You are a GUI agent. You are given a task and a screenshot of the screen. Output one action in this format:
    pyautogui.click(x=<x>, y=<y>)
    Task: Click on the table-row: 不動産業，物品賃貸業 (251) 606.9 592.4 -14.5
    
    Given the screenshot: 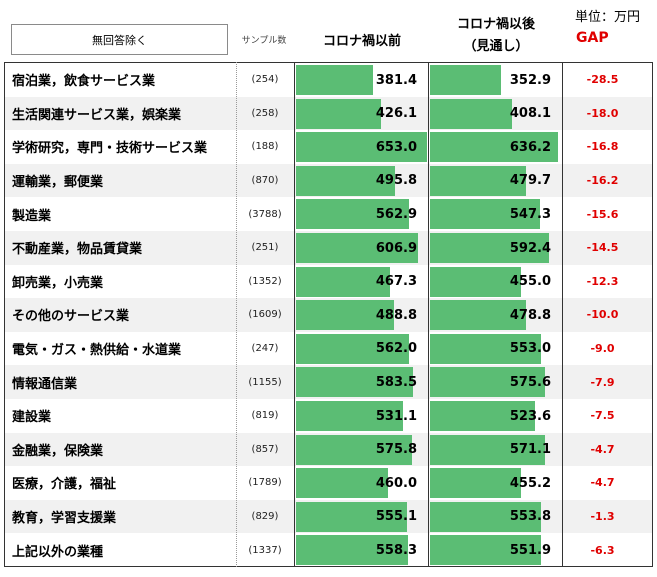 What is the action you would take?
    pyautogui.click(x=328, y=248)
    